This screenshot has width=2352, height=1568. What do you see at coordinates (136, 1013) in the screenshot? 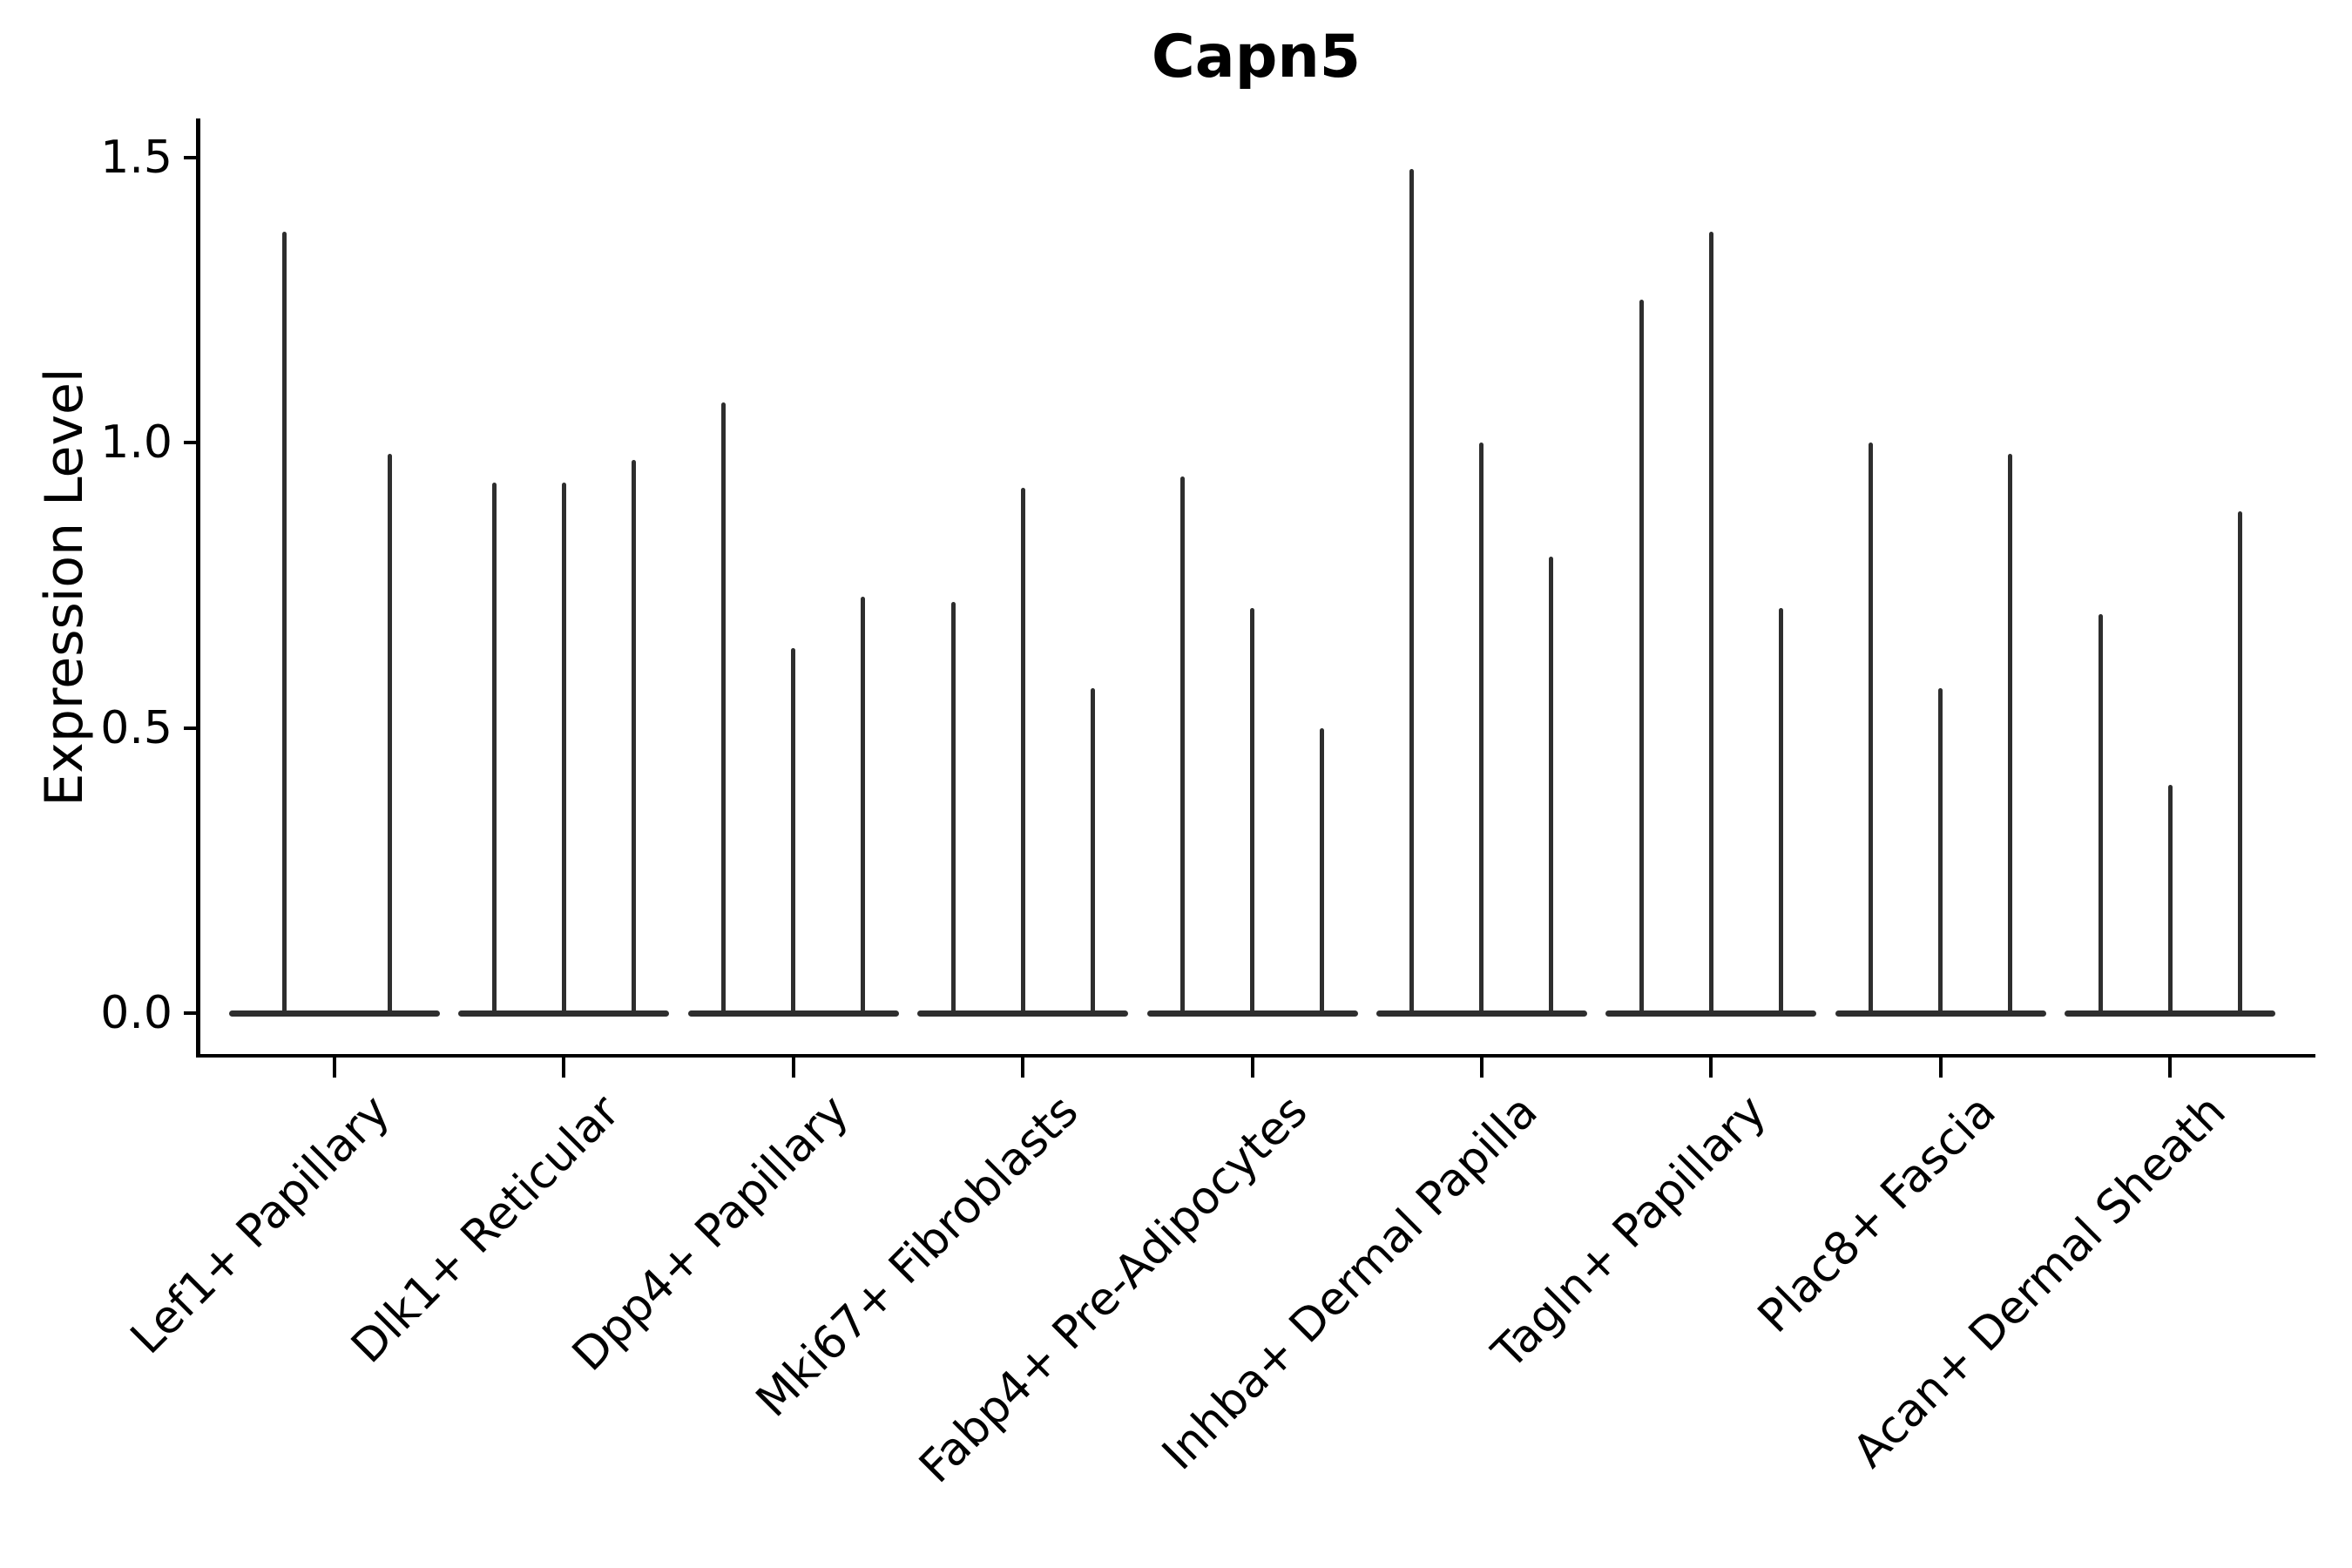
I see `y-tick-label: 0.0` at bounding box center [136, 1013].